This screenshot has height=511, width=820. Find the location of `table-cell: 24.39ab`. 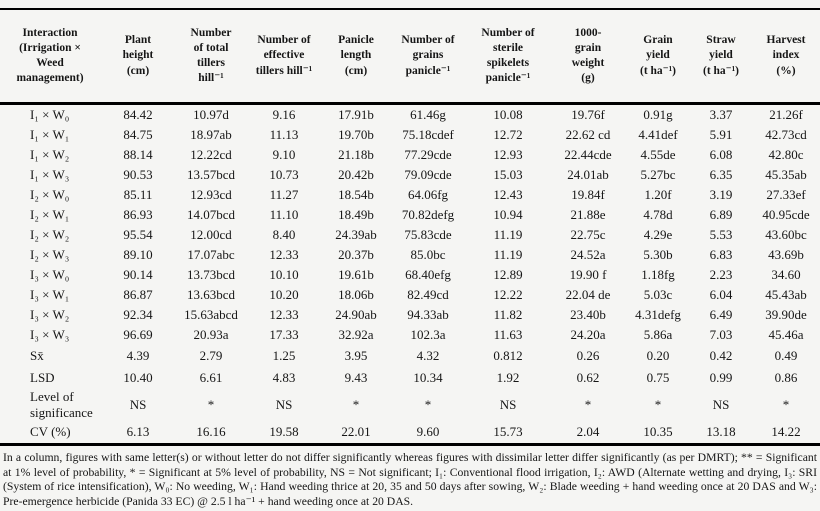

table-cell: 24.39ab is located at coordinates (356, 234).